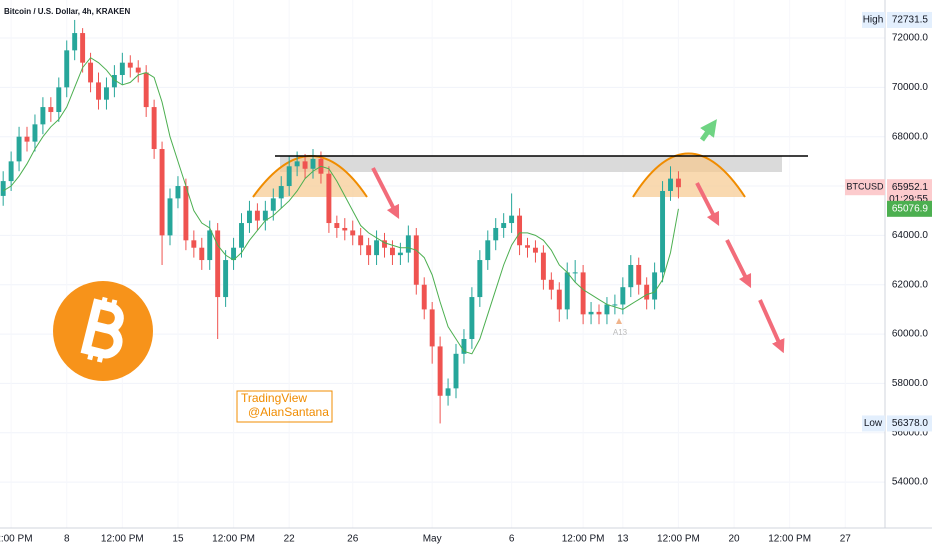 The height and width of the screenshot is (550, 932). I want to click on watermark: @AlanSantana, so click(288, 412).